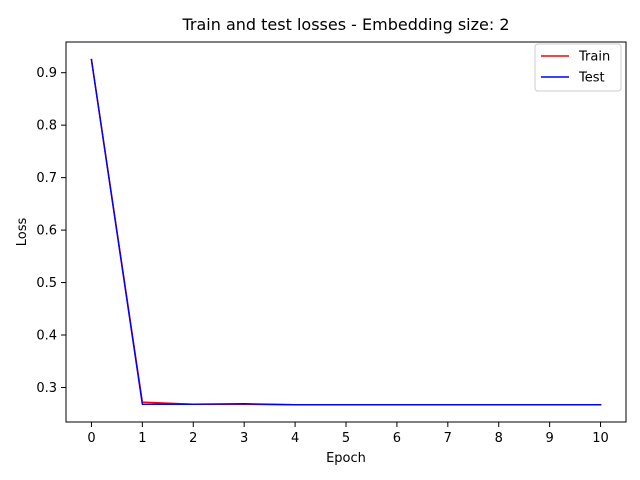 Image resolution: width=640 pixels, height=480 pixels. What do you see at coordinates (549, 438) in the screenshot?
I see `x-tick-label: 9` at bounding box center [549, 438].